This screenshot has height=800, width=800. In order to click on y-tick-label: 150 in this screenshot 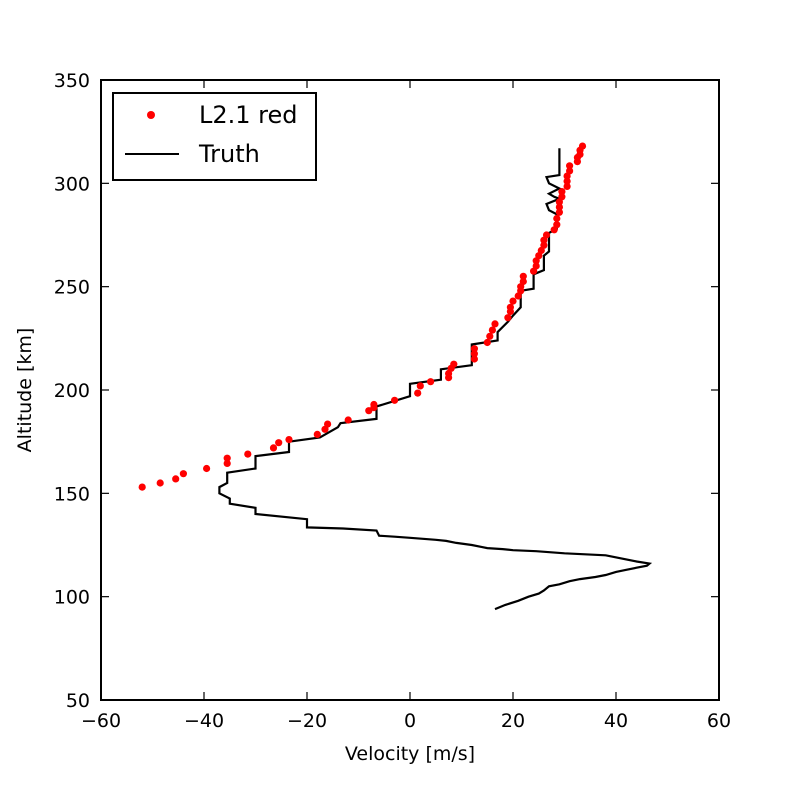, I will do `click(72, 494)`.